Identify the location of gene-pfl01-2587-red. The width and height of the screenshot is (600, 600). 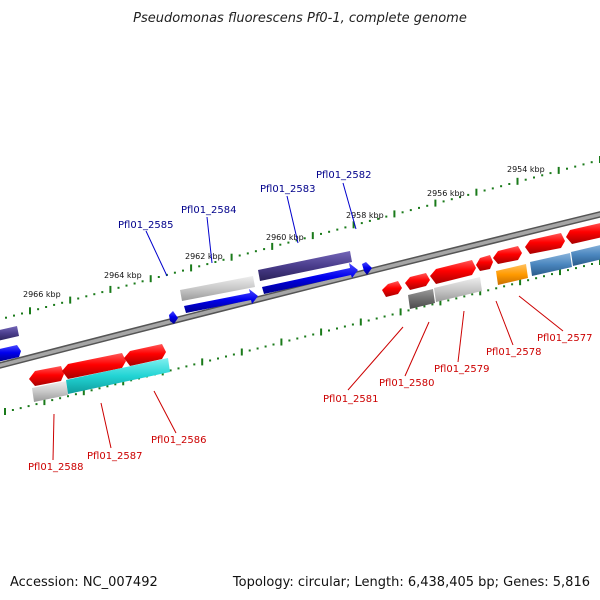
(94, 366).